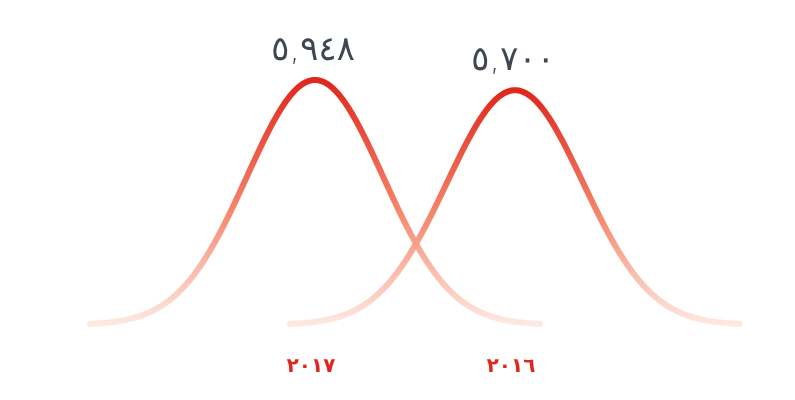  What do you see at coordinates (513, 59) in the screenshot?
I see `value-label: ٥,٧٠٠` at bounding box center [513, 59].